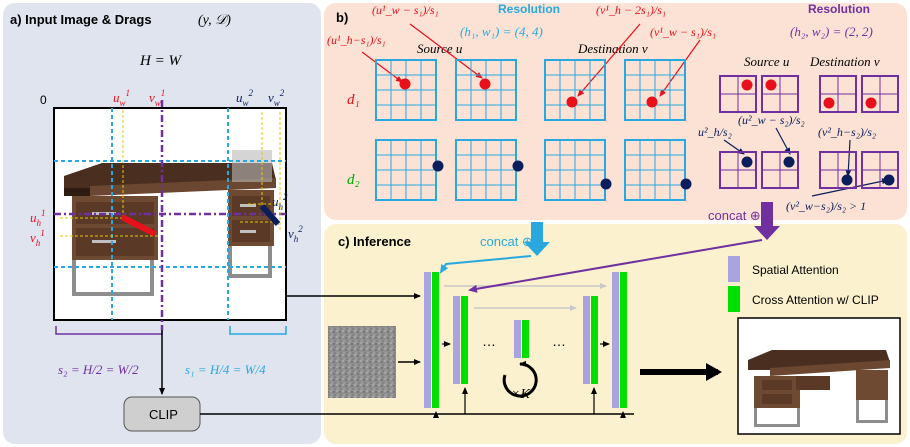  Describe the element at coordinates (819, 376) in the screenshot. I see `output-image` at that location.